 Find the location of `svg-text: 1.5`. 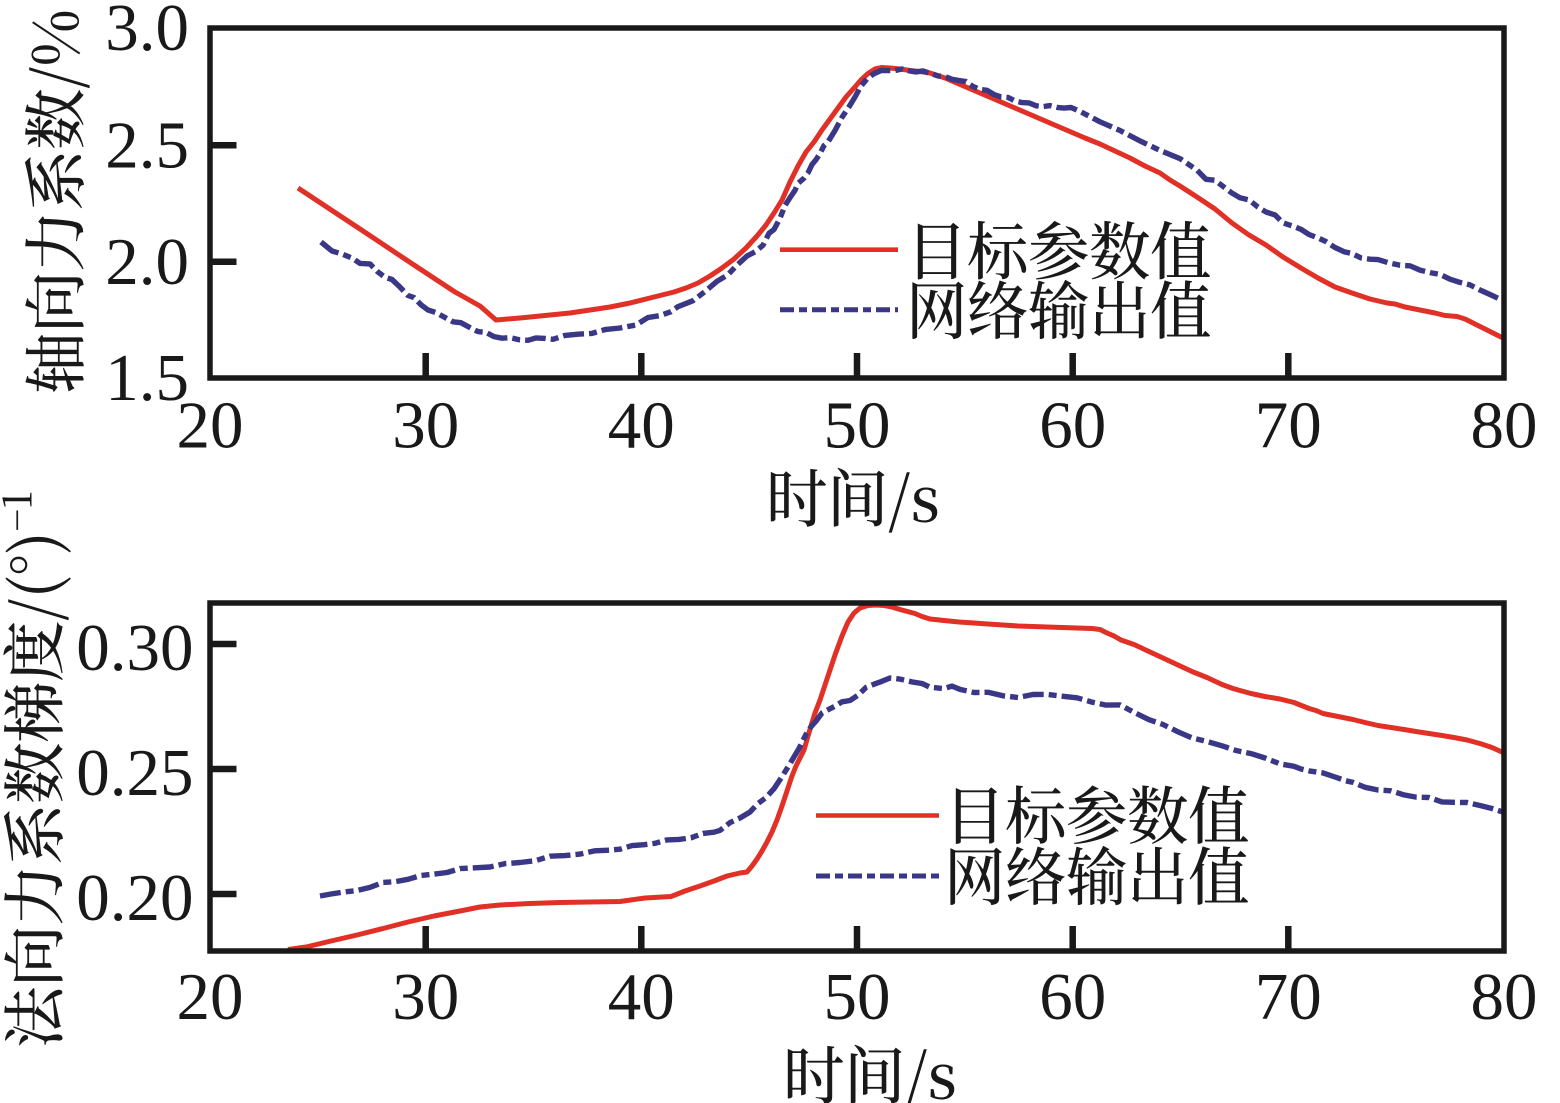

svg-text: 1.5 is located at coordinates (147, 378).